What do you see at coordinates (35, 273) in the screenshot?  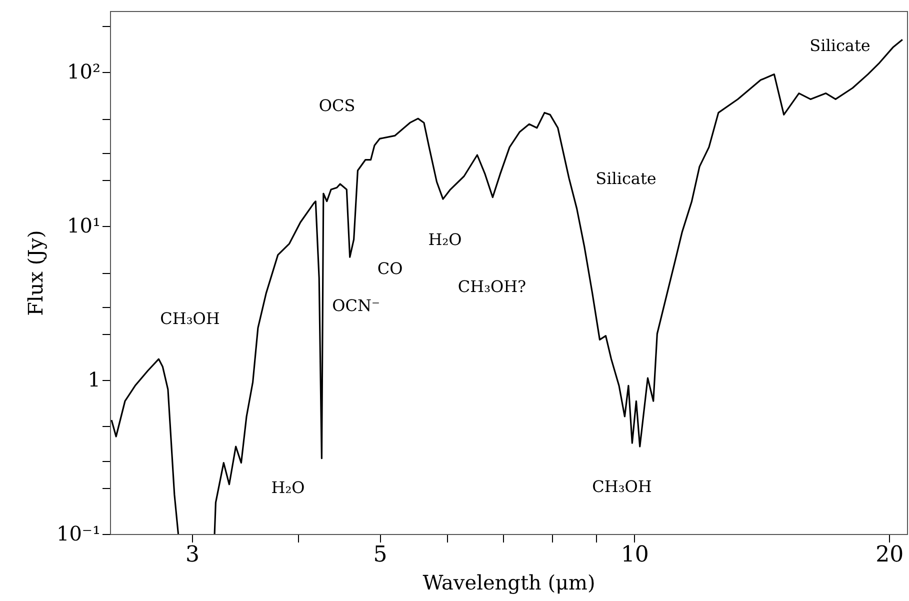 I see `y-axis-title: Flux (Jy)` at bounding box center [35, 273].